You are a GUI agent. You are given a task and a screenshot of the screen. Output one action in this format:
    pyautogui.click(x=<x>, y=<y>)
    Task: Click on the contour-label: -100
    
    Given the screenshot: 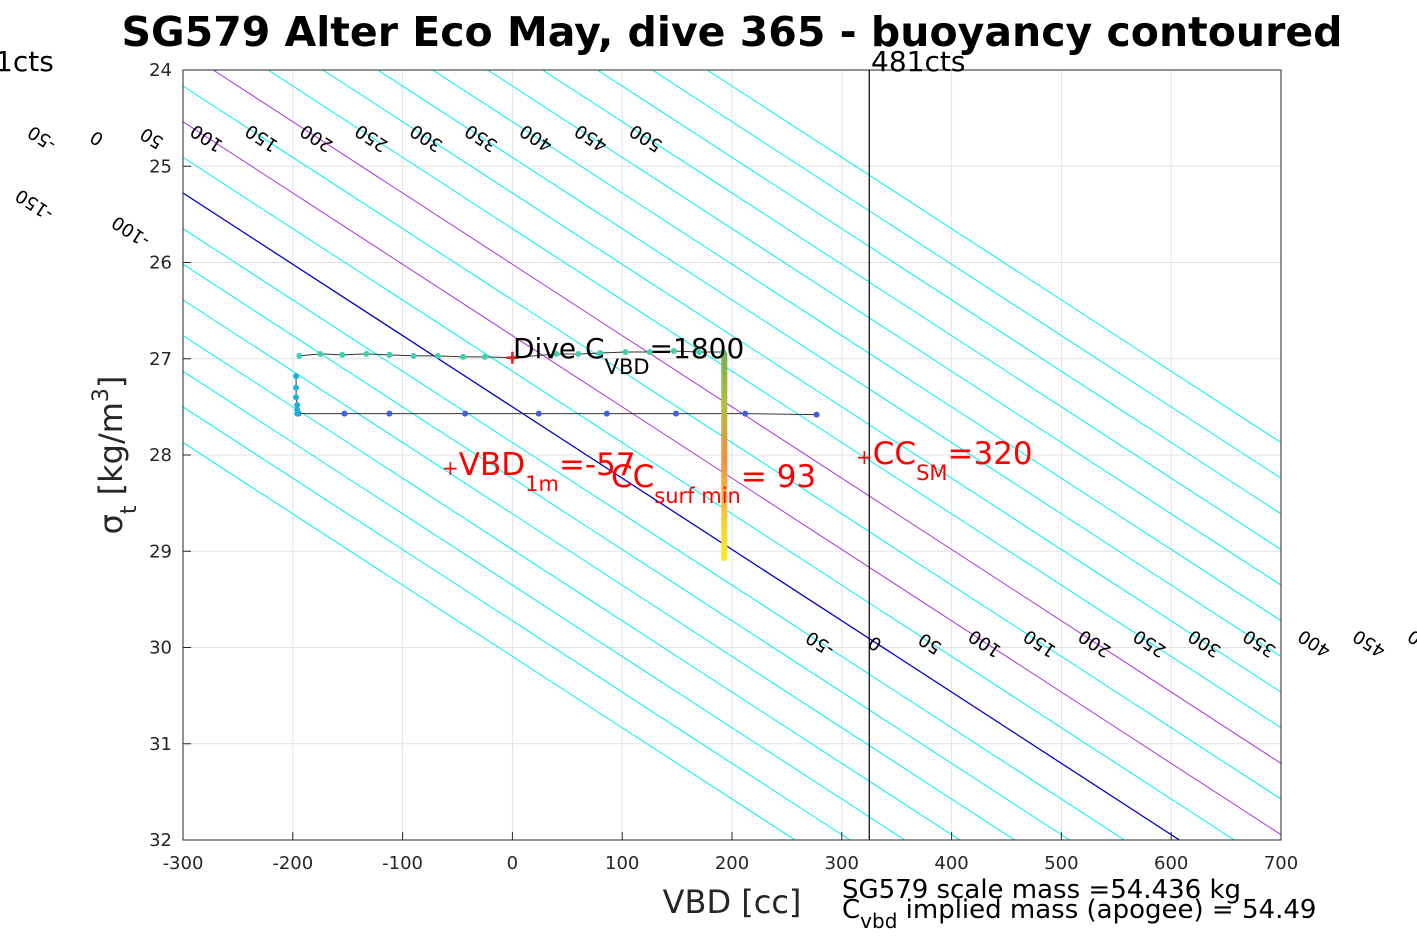 What is the action you would take?
    pyautogui.click(x=131, y=231)
    